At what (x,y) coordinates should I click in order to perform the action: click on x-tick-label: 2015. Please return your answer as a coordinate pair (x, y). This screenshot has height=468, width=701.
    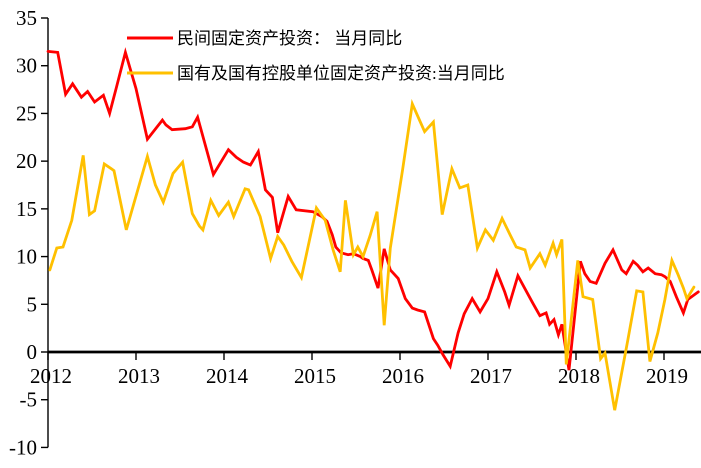
    Looking at the image, I should click on (315, 376).